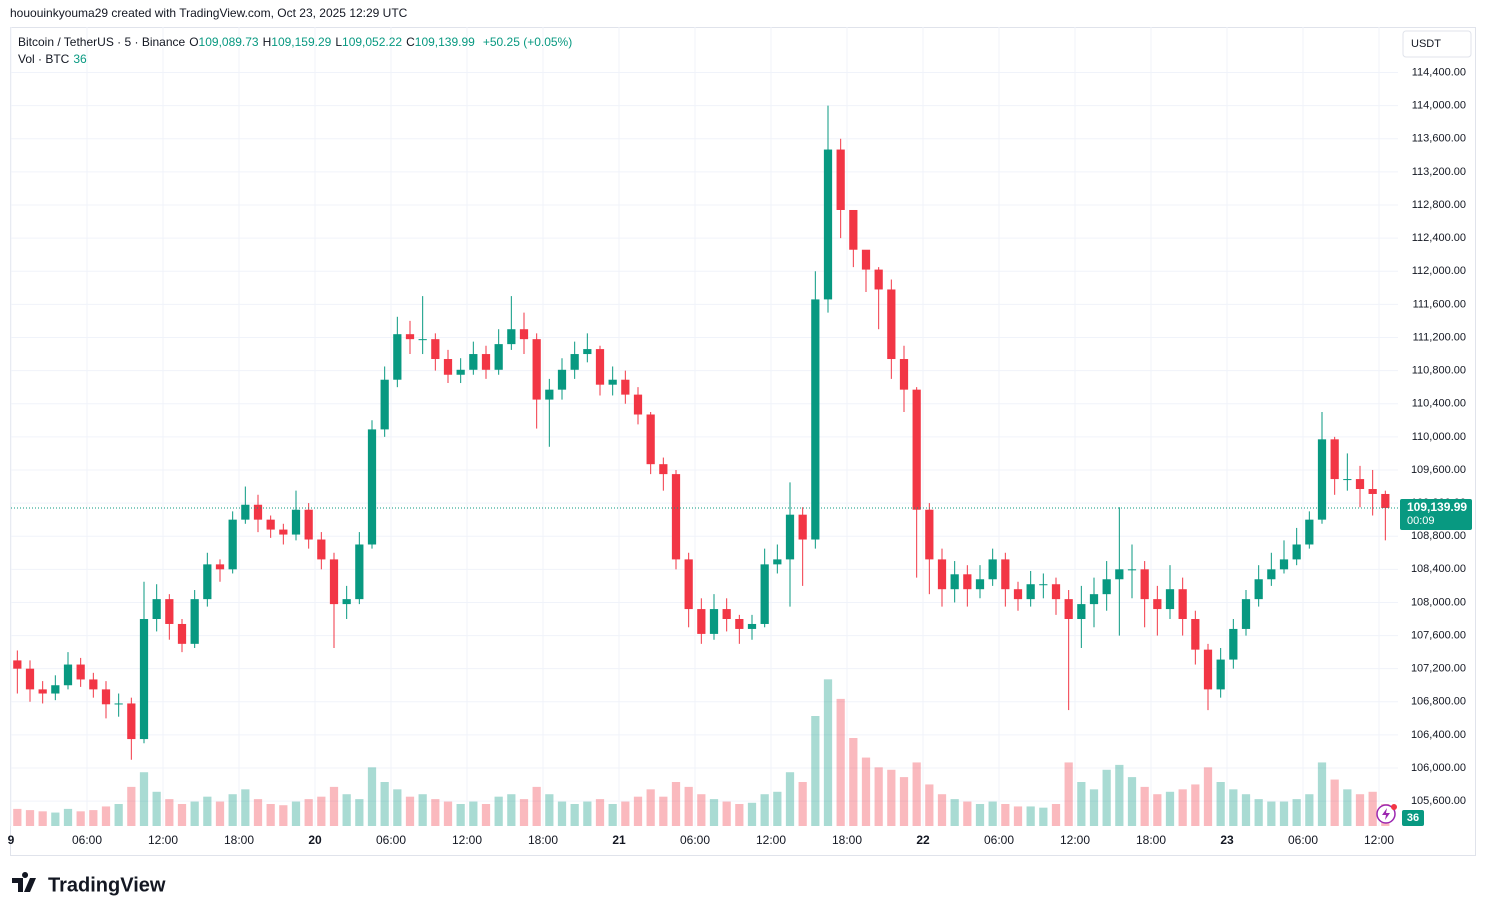 This screenshot has height=915, width=1486. I want to click on y-tick-label: 109,600.00, so click(1438, 470).